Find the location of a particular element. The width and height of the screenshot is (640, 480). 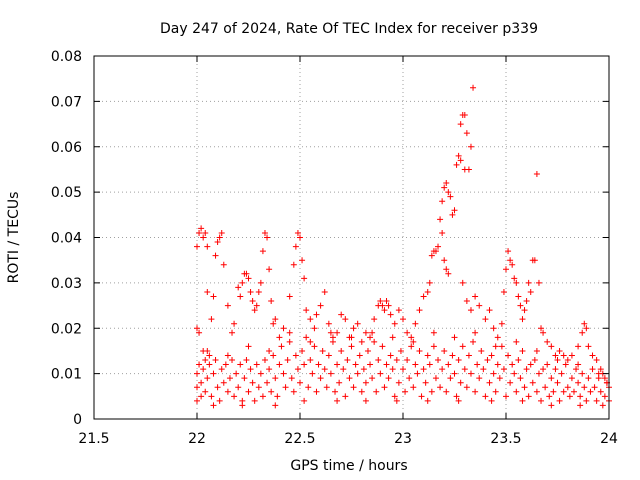

x-axis-title: GPS time / hours is located at coordinates (348, 466).